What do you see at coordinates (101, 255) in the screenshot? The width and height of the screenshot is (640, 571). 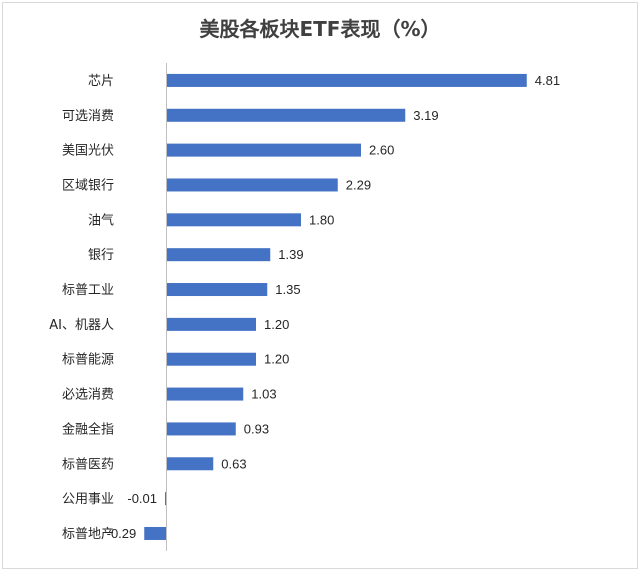 I see `category-label: 银行` at bounding box center [101, 255].